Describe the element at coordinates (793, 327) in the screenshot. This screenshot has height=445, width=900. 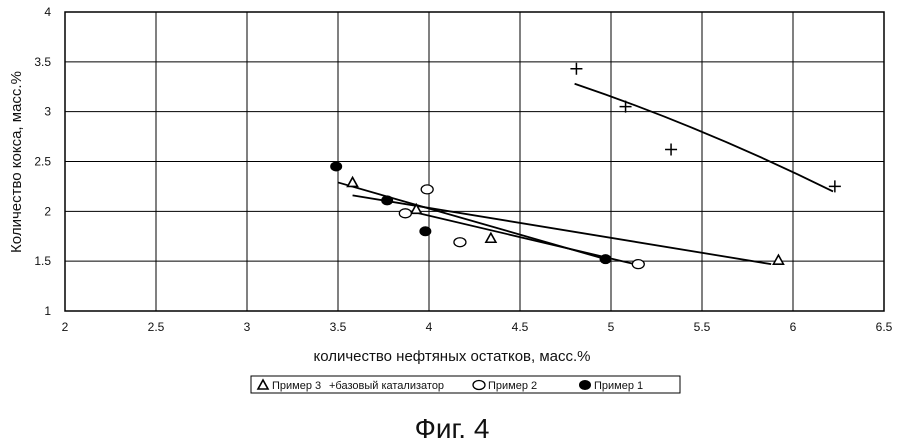
I see `x-tick-label: 6` at that location.